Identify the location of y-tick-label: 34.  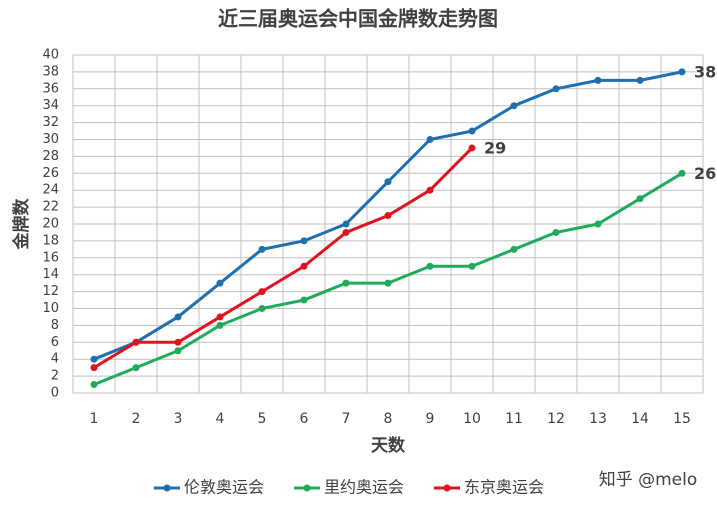
(50, 105).